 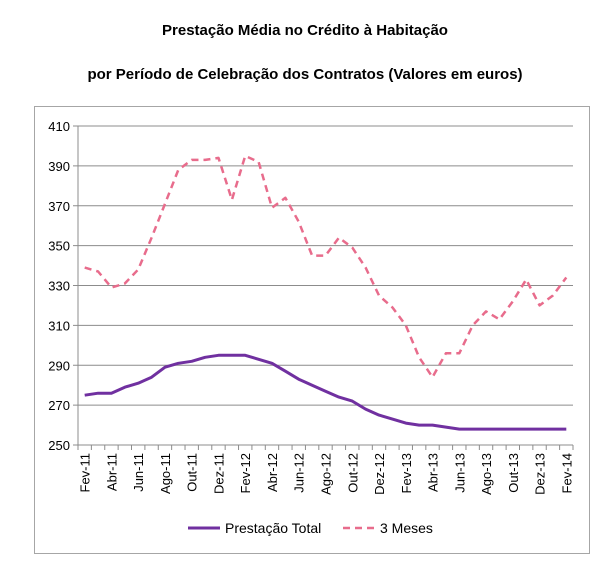 What do you see at coordinates (59, 445) in the screenshot?
I see `y-tick-label: 250` at bounding box center [59, 445].